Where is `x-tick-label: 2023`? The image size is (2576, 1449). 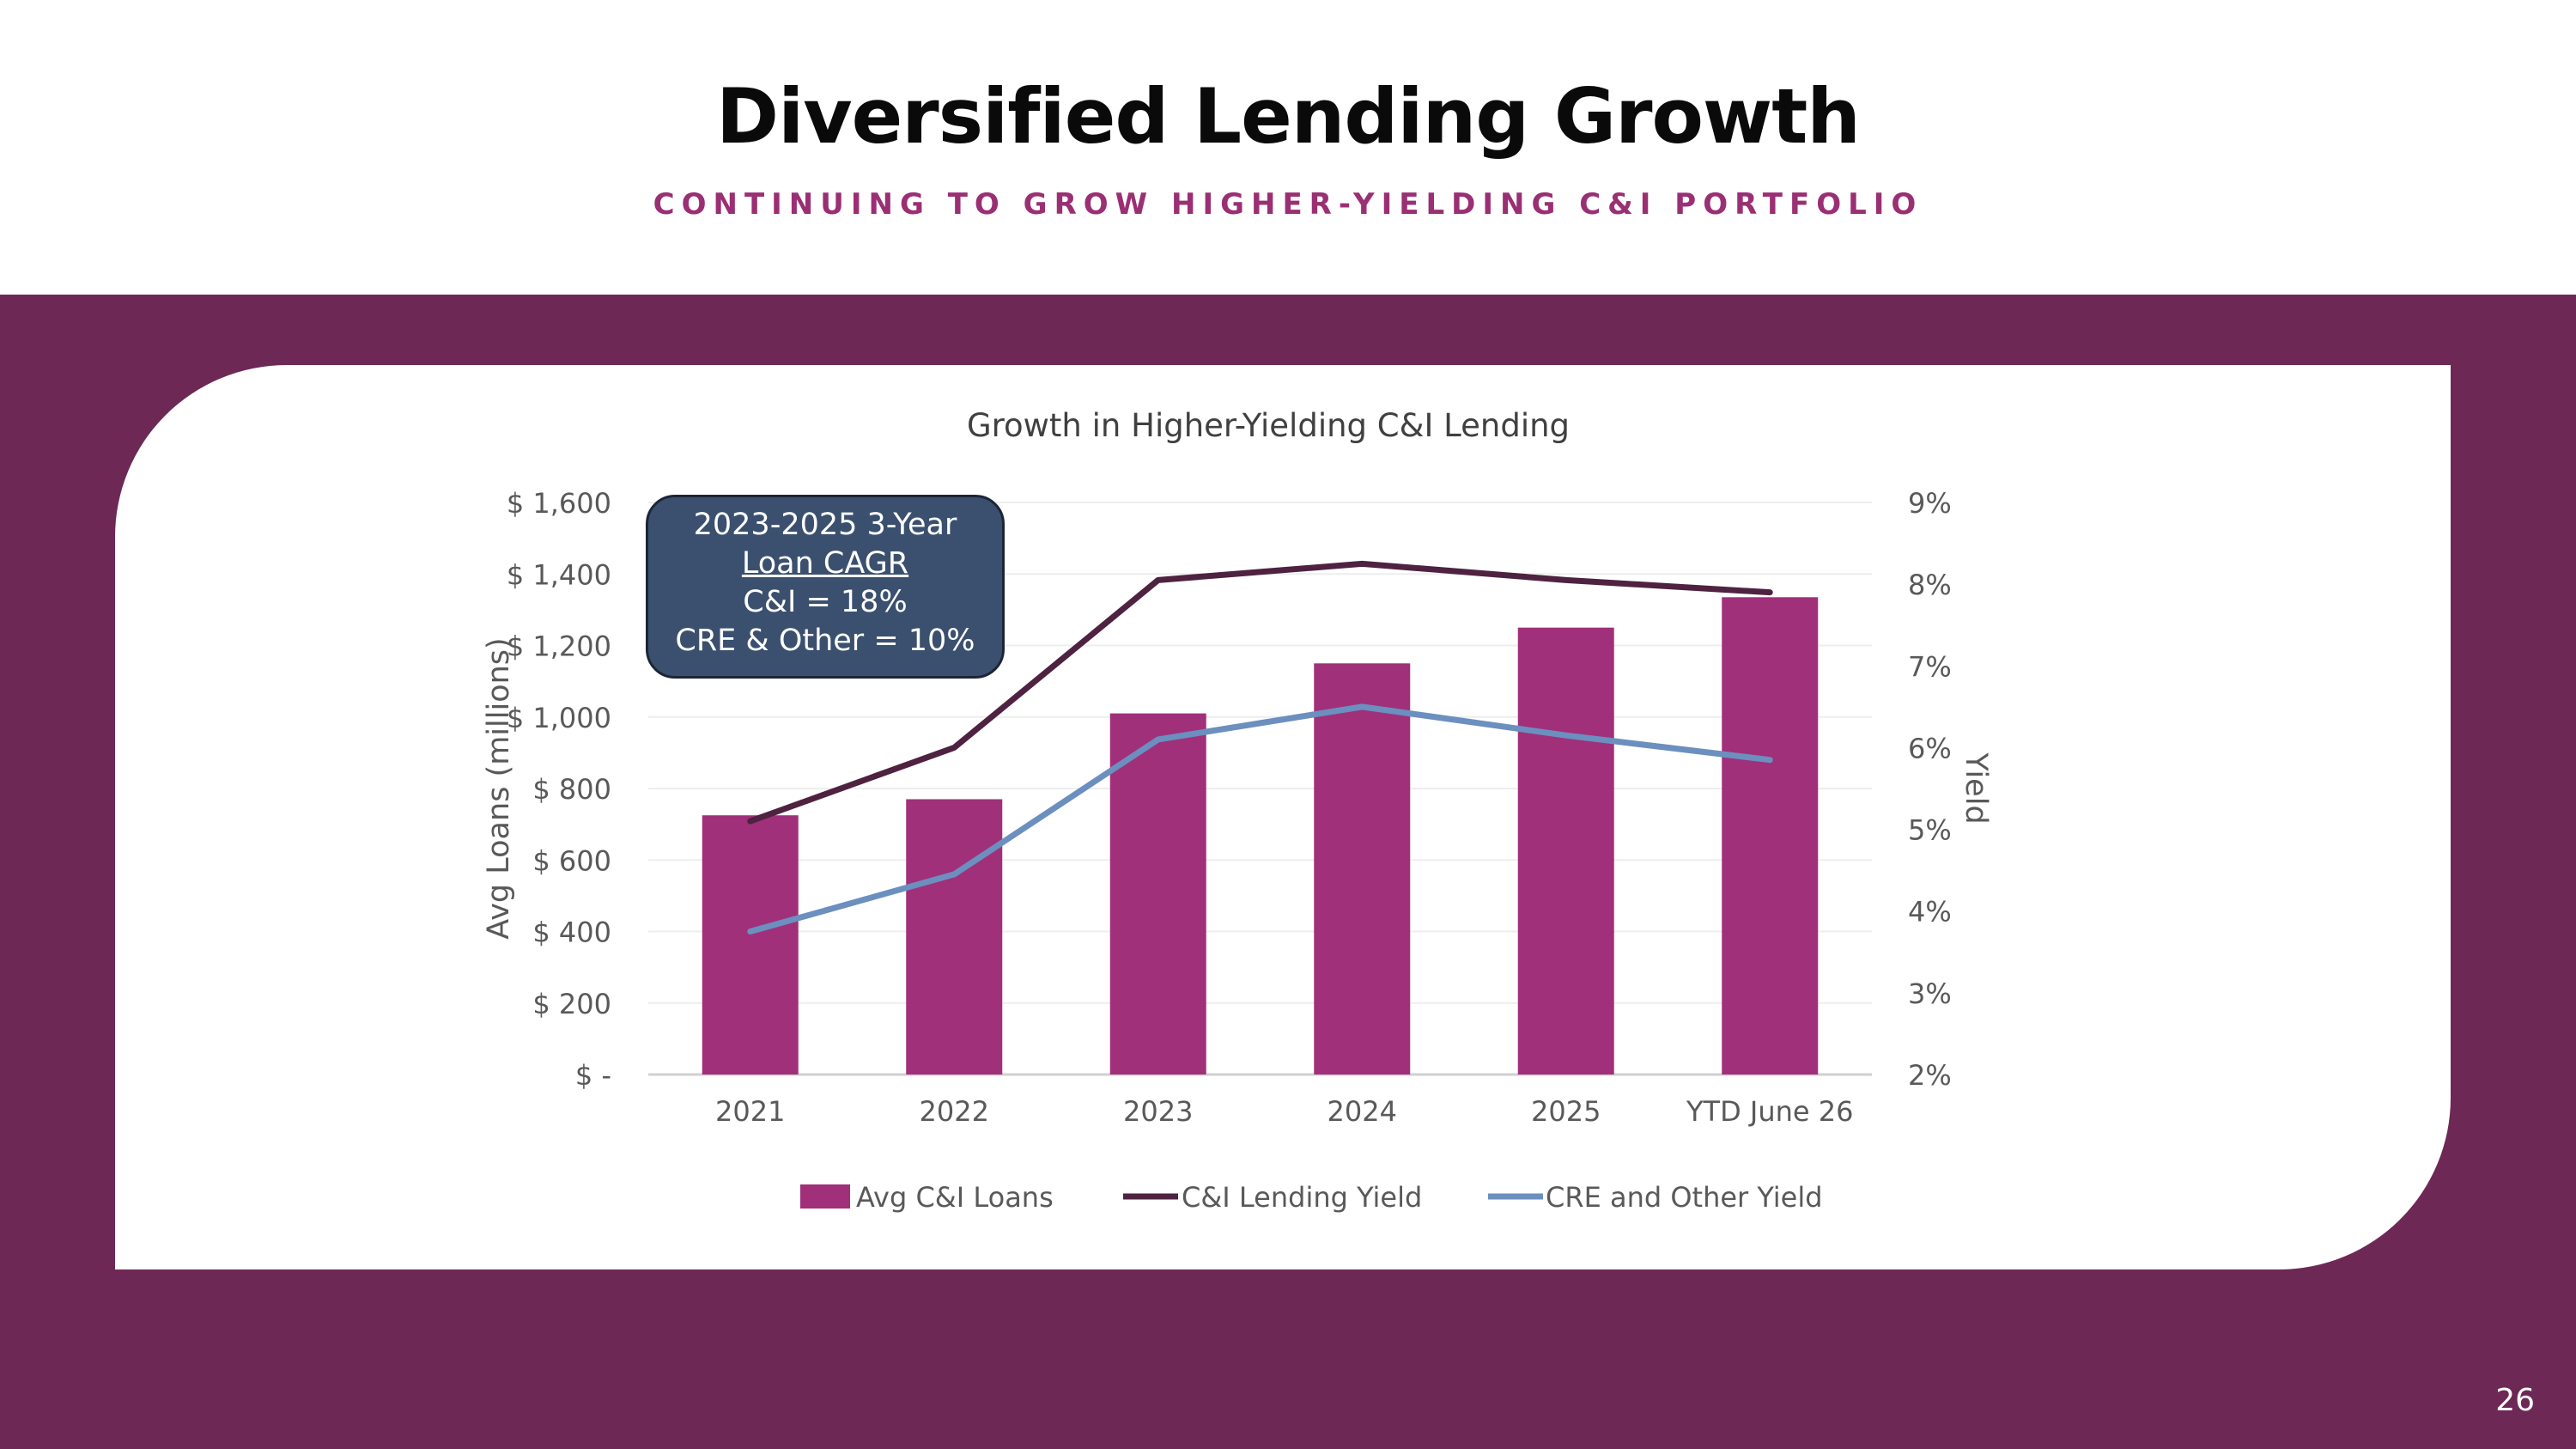
x-tick-label: 2023 is located at coordinates (1158, 1111).